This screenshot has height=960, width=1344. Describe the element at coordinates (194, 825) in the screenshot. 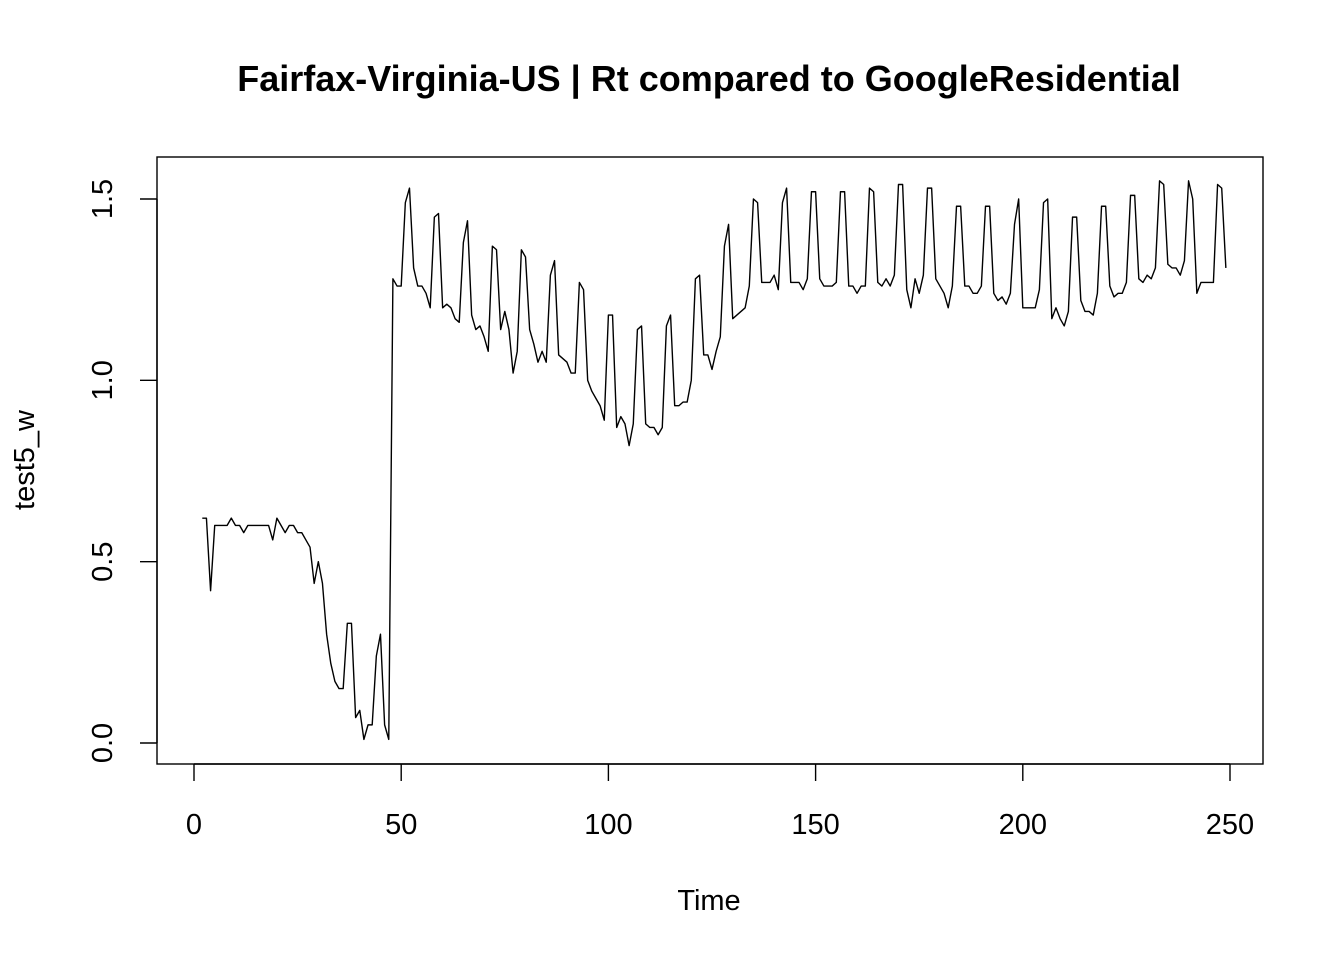

I see `x-tick-label: 0` at that location.